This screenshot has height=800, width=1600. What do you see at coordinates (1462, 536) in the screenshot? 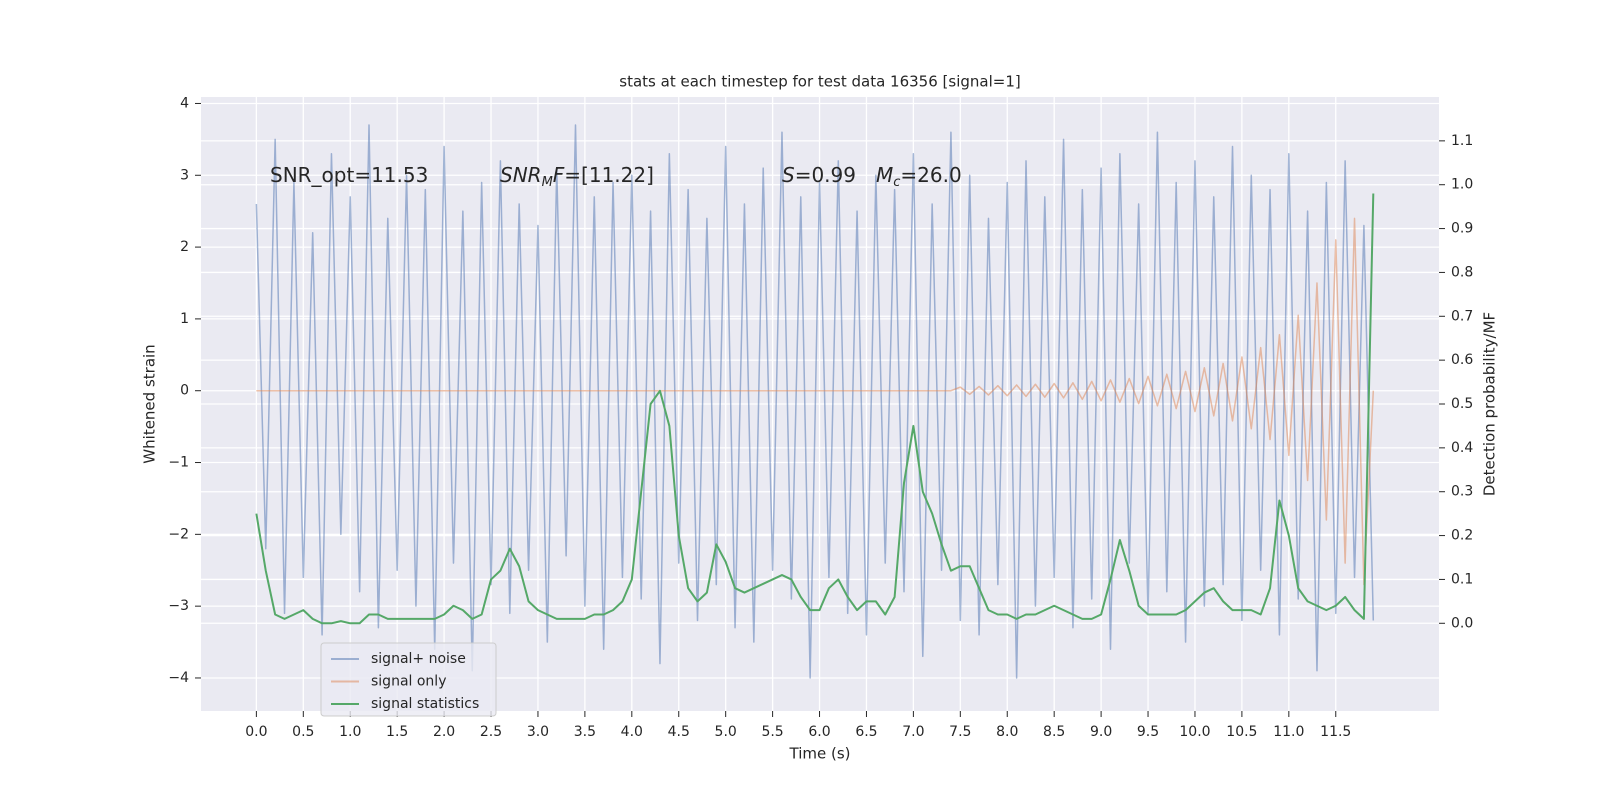
I see `y2-tick-label: 0.2` at bounding box center [1462, 536].